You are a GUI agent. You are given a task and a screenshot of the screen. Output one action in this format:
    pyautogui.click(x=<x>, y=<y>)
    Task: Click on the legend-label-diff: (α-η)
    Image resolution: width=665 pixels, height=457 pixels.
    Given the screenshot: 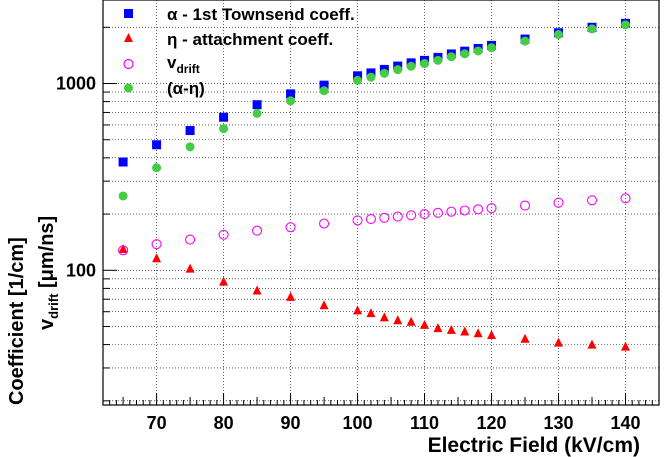 What is the action you would take?
    pyautogui.click(x=186, y=88)
    